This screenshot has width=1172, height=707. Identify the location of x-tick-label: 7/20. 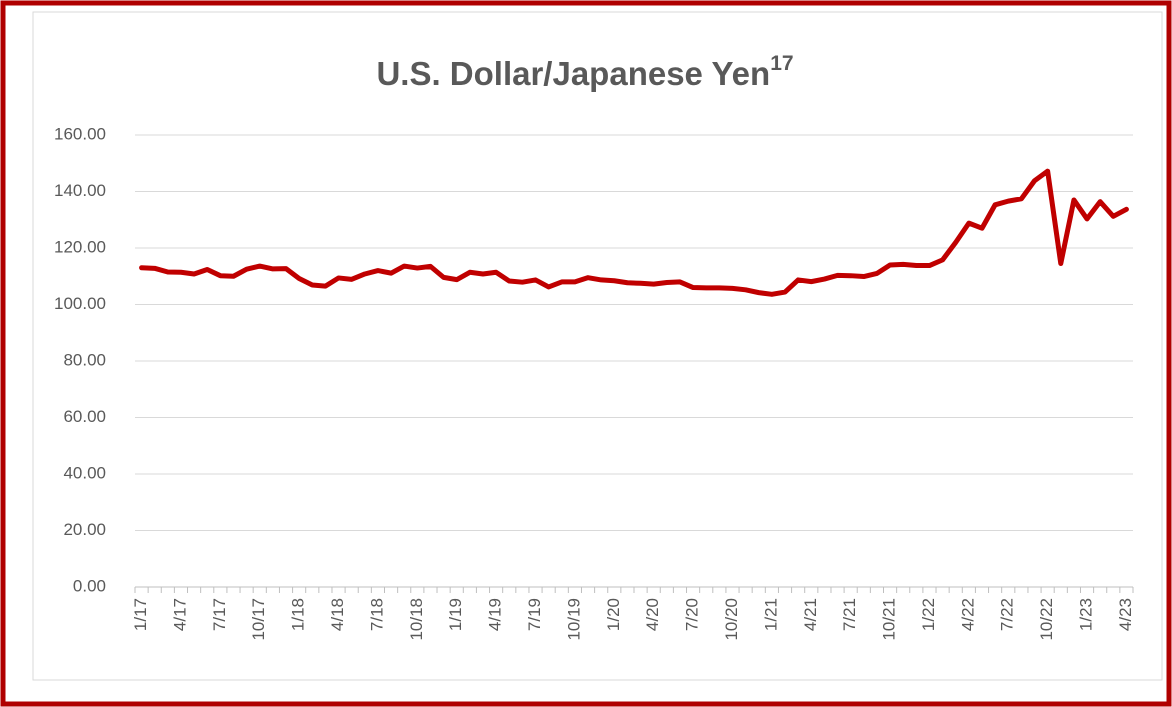
(692, 614).